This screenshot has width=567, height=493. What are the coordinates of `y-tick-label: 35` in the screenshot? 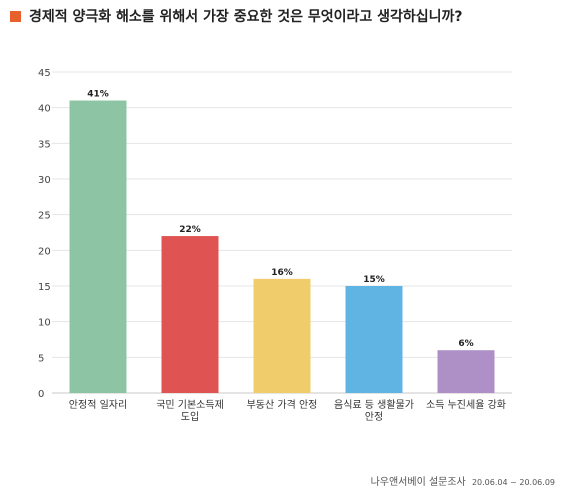 It's located at (44, 144).